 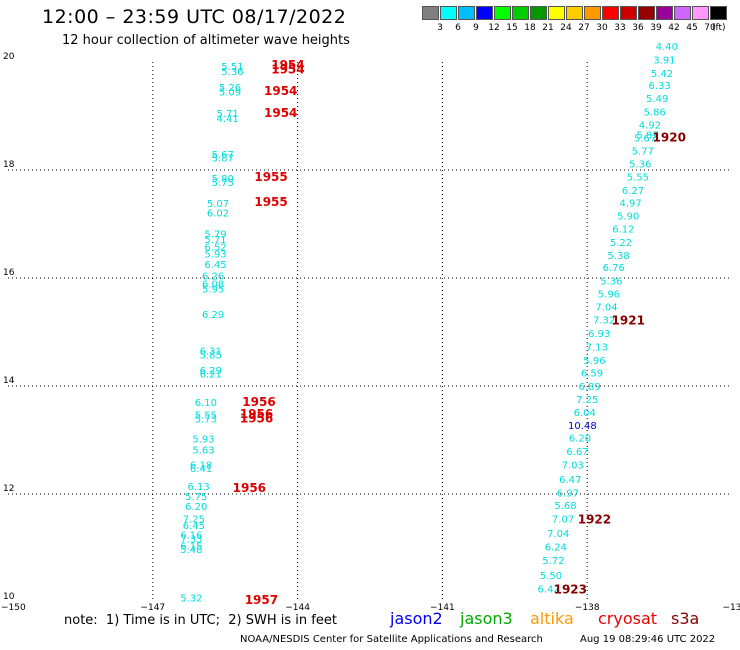 What do you see at coordinates (530, 28) in the screenshot?
I see `color-scale-label: 18` at bounding box center [530, 28].